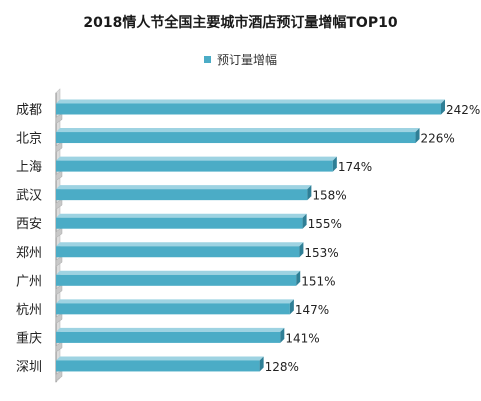 This screenshot has height=401, width=481. I want to click on category-label-7: 广州, so click(29, 281).